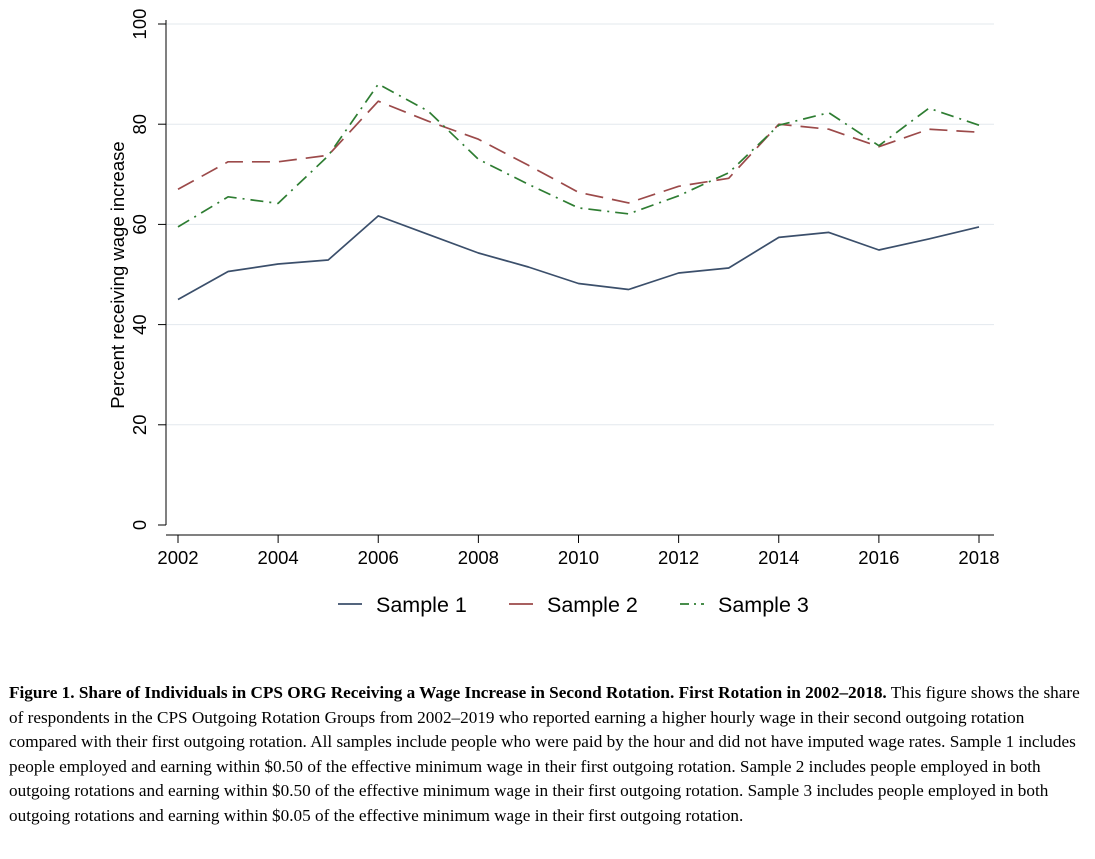 Image resolution: width=1095 pixels, height=859 pixels. What do you see at coordinates (592, 605) in the screenshot?
I see `legend-label-2: Sample 2` at bounding box center [592, 605].